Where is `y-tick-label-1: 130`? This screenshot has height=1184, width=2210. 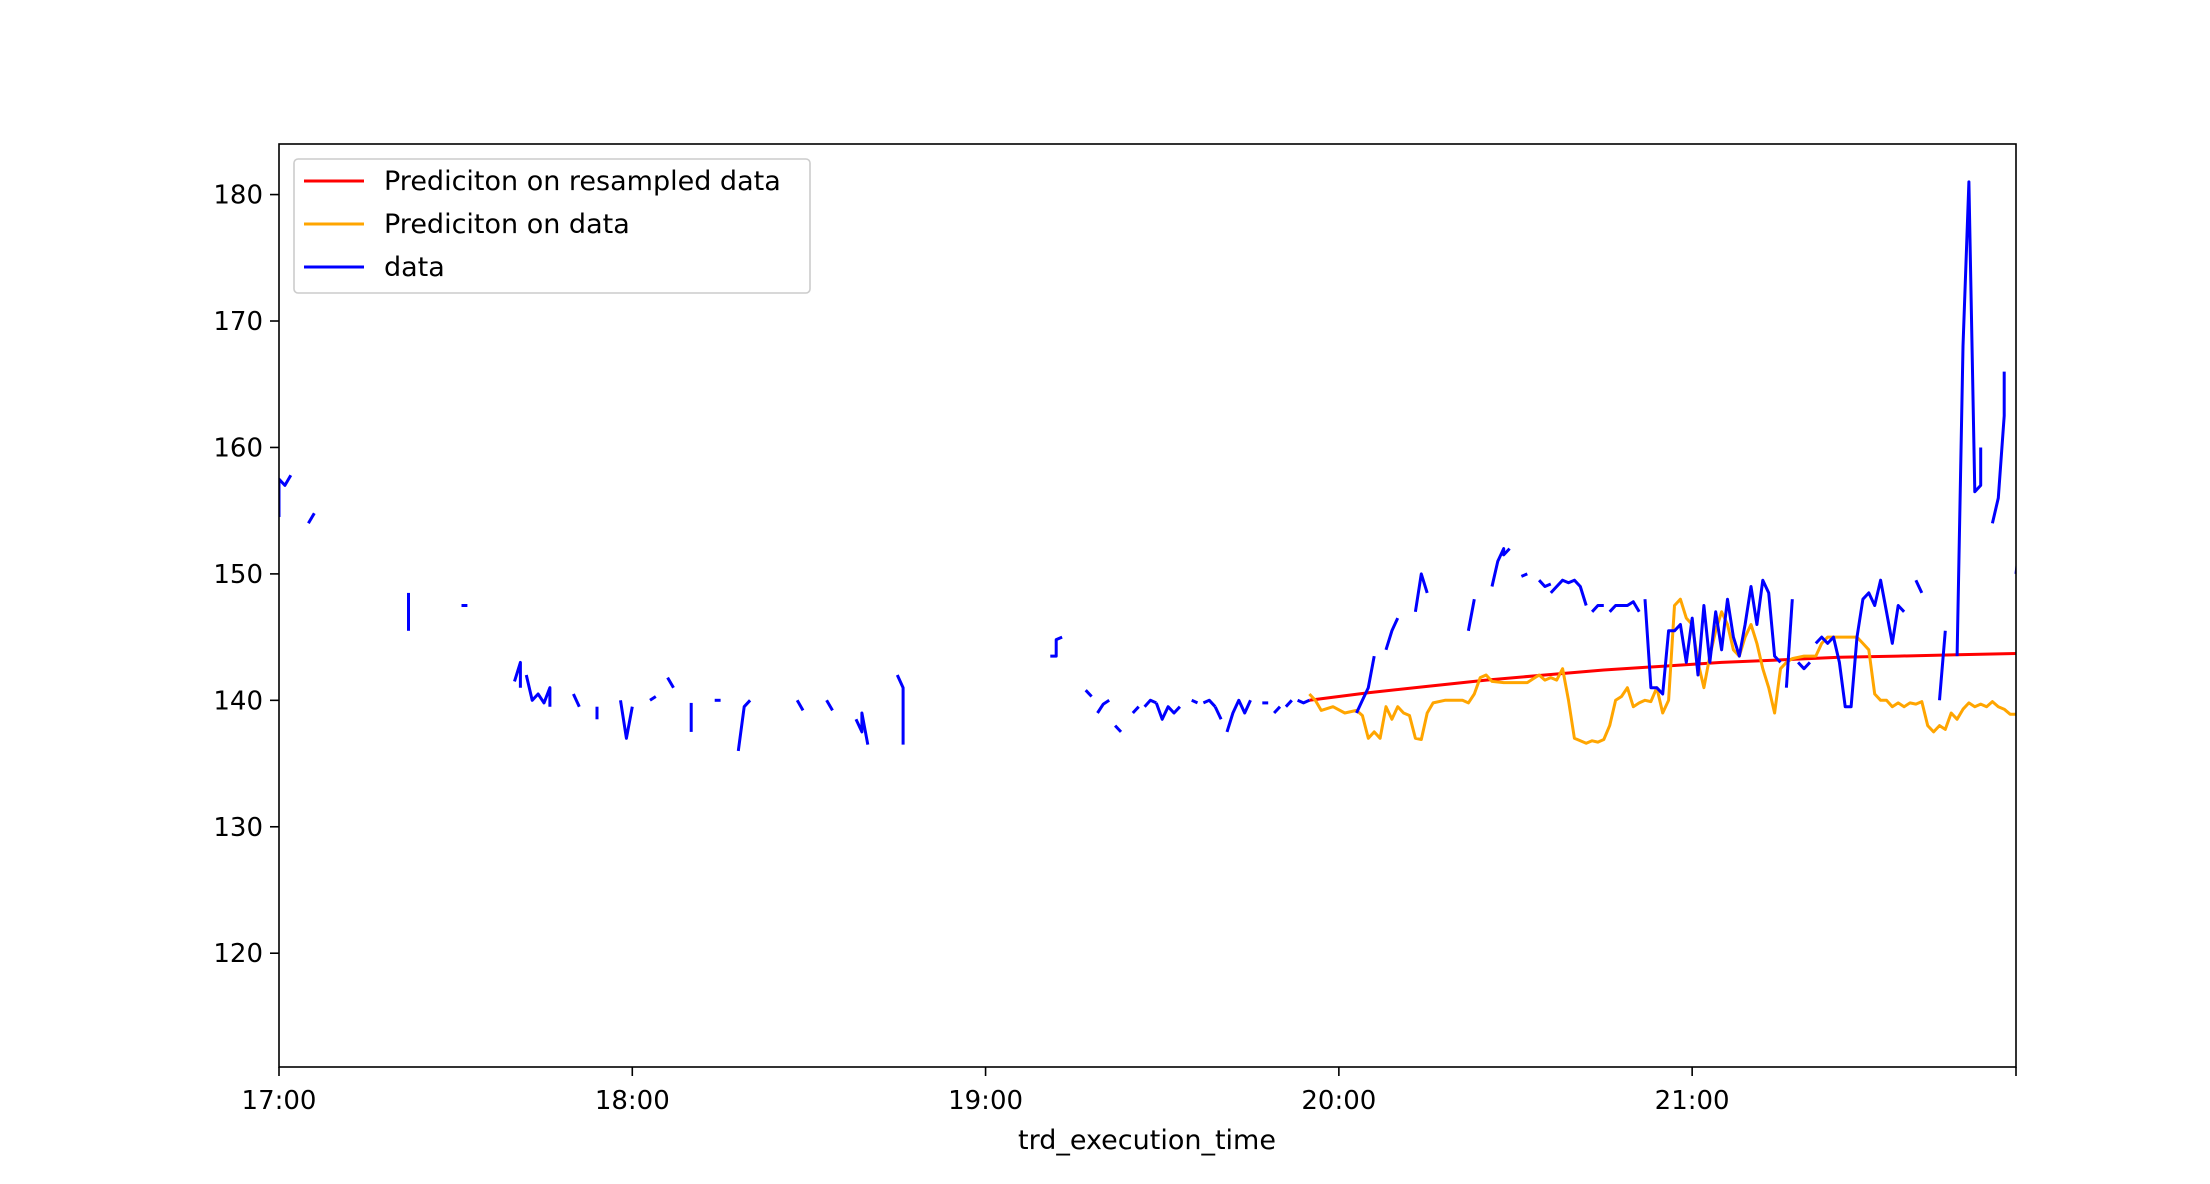 y-tick-label-1: 130 is located at coordinates (238, 828).